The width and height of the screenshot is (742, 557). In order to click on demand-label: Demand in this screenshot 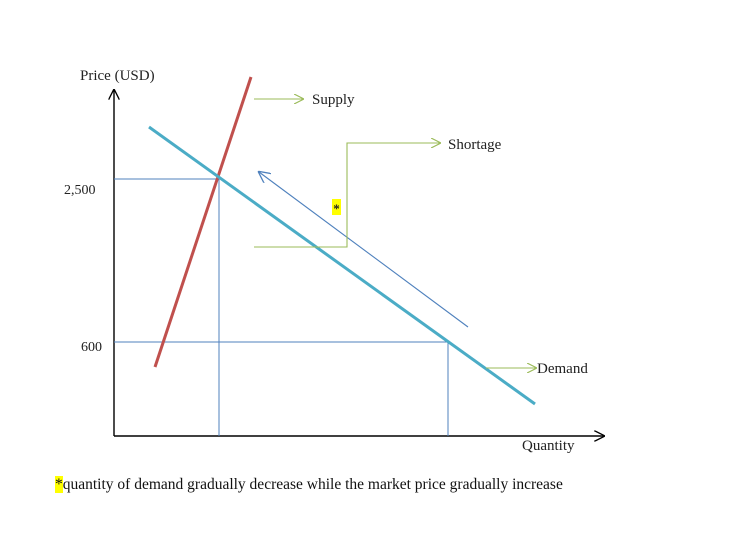, I will do `click(562, 369)`.